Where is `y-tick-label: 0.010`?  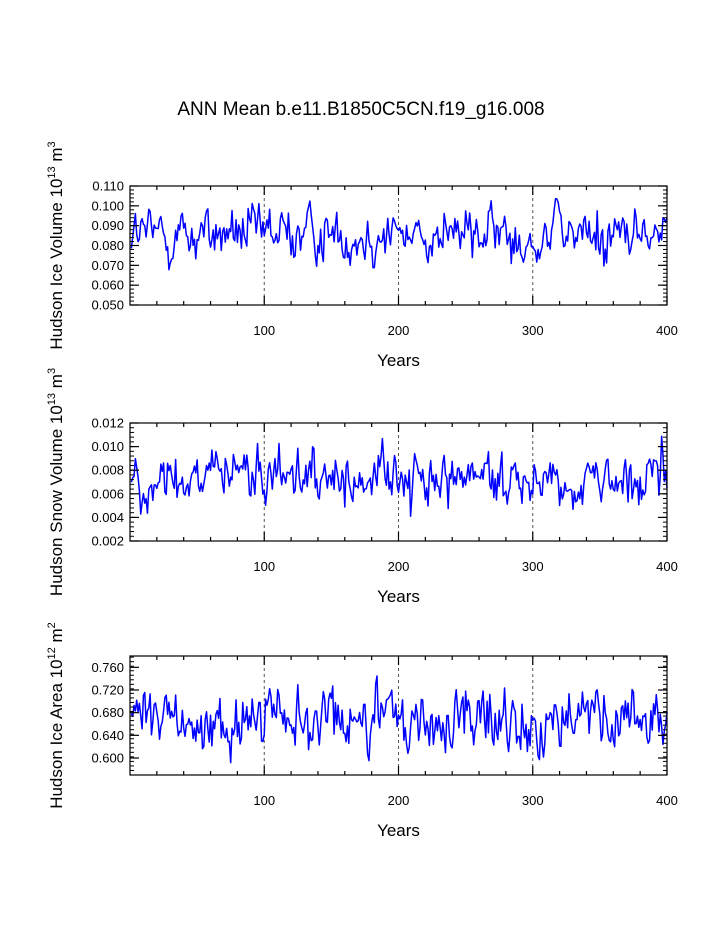 y-tick-label: 0.010 is located at coordinates (107, 446).